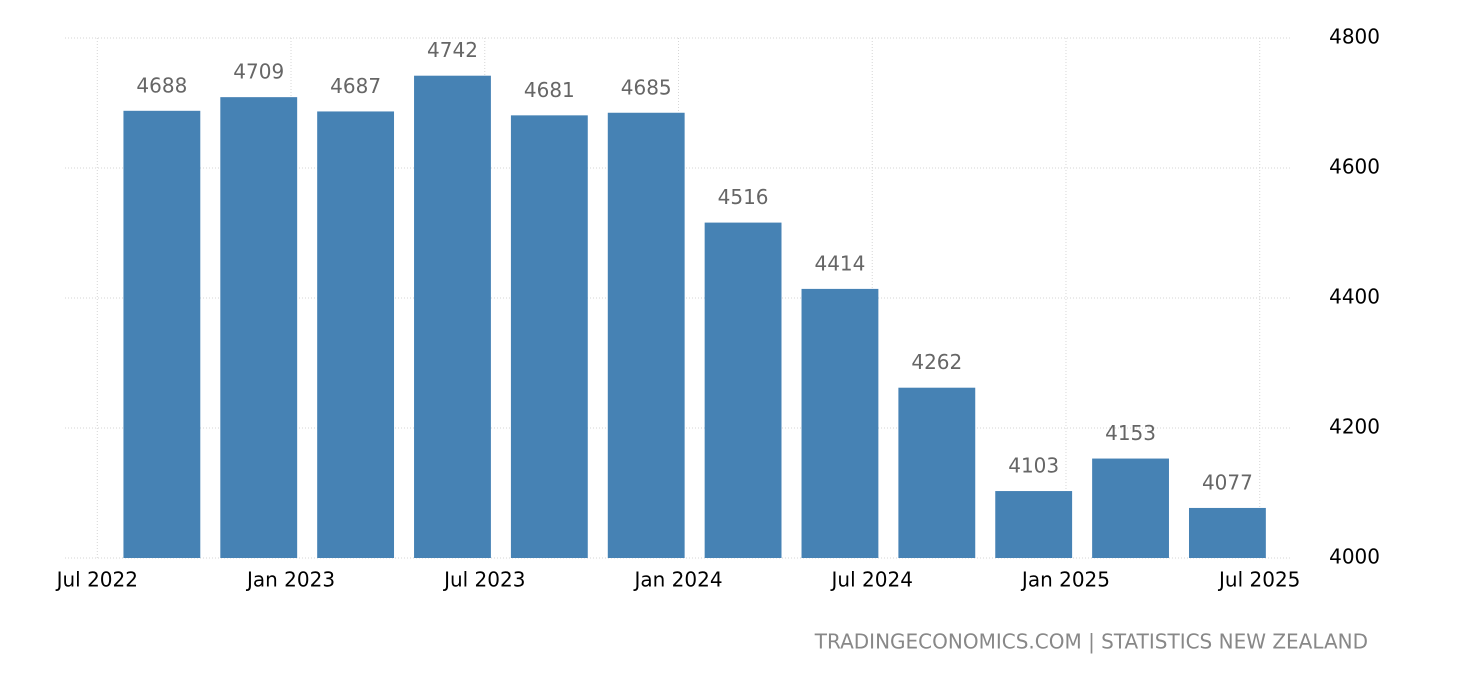 The width and height of the screenshot is (1460, 680). I want to click on value-label: 4414, so click(839, 263).